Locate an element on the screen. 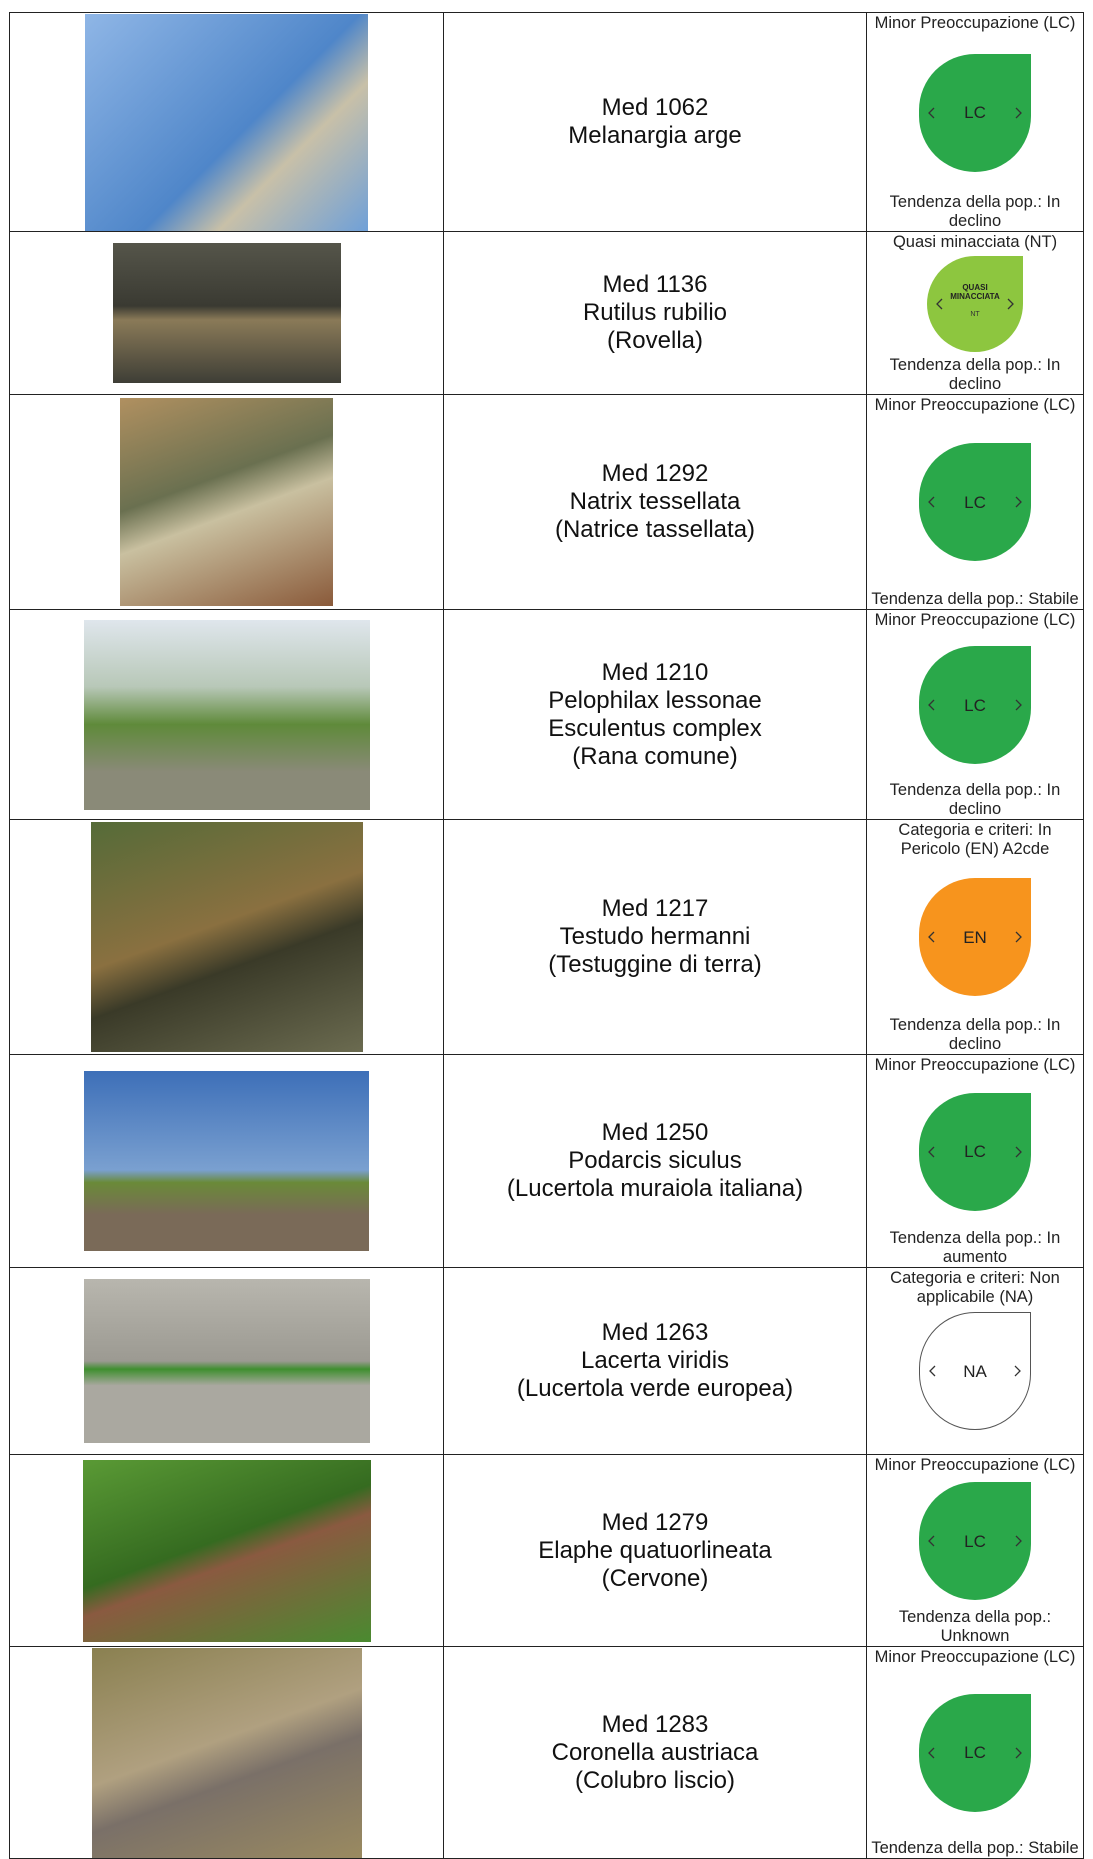 The width and height of the screenshot is (1093, 1859). name-line: Med 1062 is located at coordinates (655, 107).